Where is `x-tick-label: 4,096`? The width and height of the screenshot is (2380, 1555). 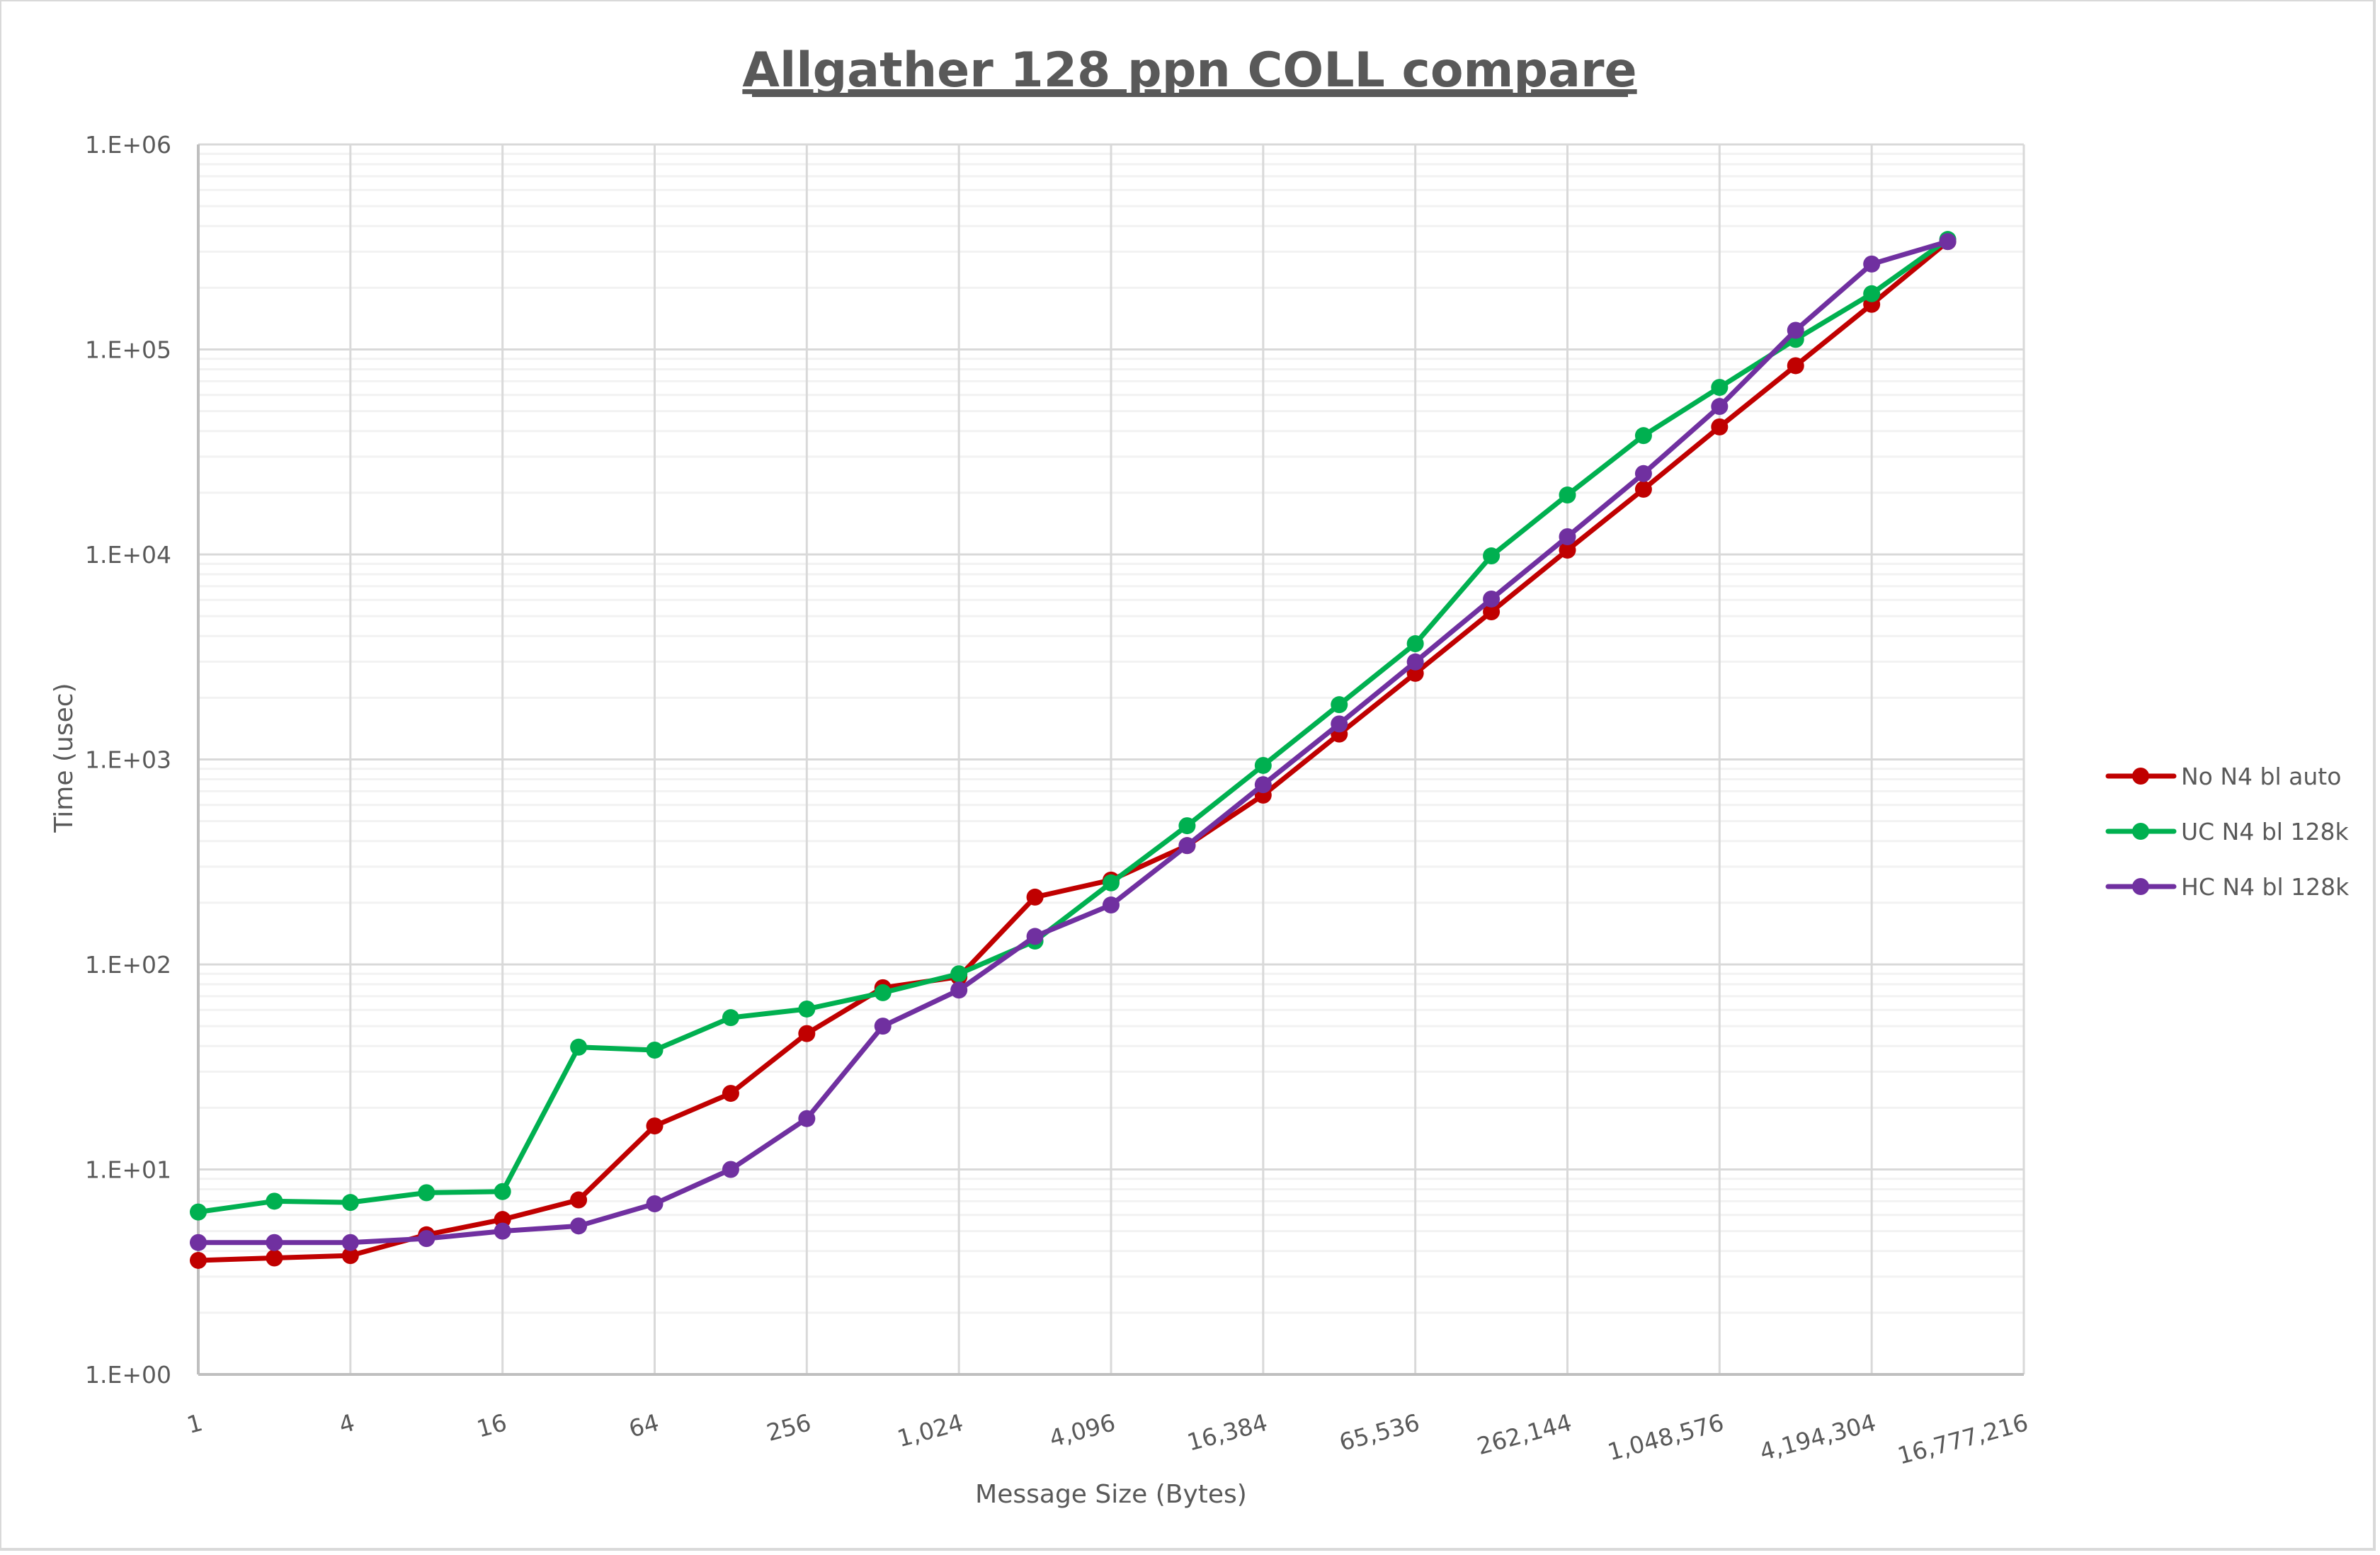
x-tick-label: 4,096 is located at coordinates (1082, 1430).